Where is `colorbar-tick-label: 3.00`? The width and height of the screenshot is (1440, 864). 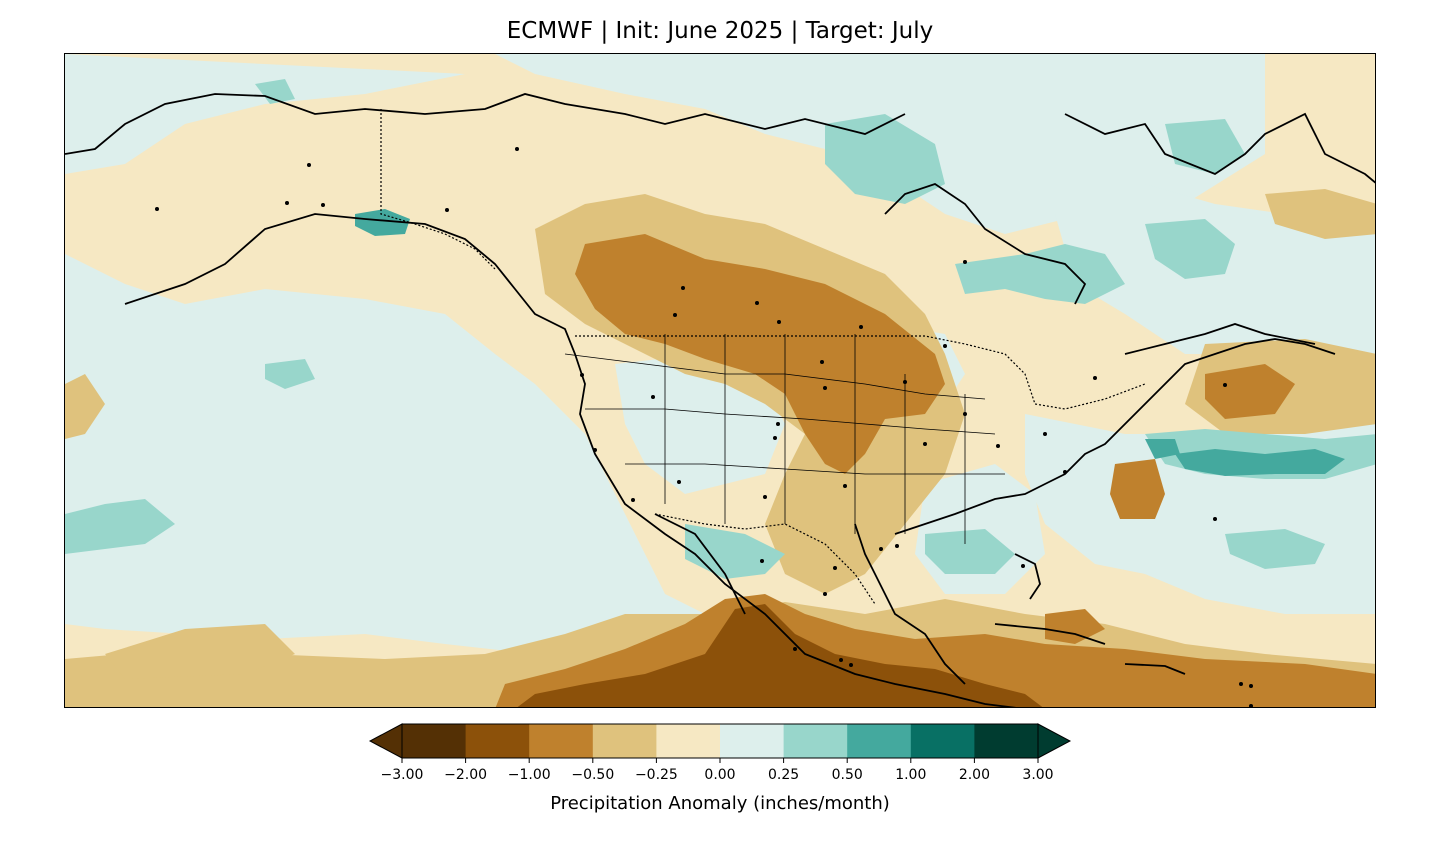 colorbar-tick-label: 3.00 is located at coordinates (1037, 775).